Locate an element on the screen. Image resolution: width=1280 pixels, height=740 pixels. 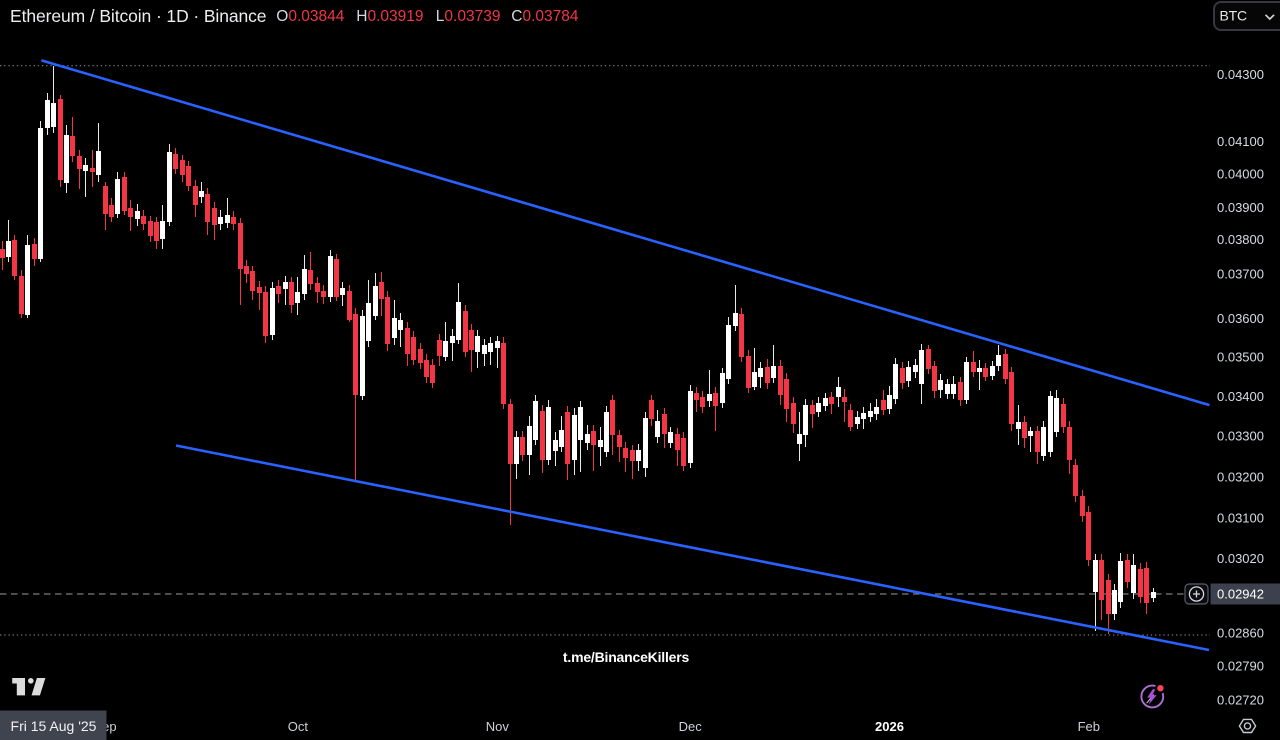
svg-text: 0.02942 is located at coordinates (1240, 594).